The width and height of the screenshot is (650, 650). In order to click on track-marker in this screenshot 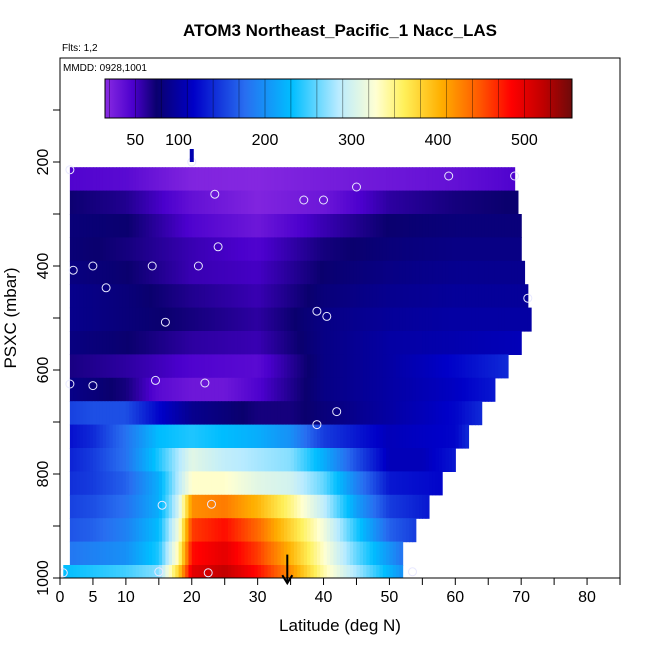, I will do `click(323, 200)`.